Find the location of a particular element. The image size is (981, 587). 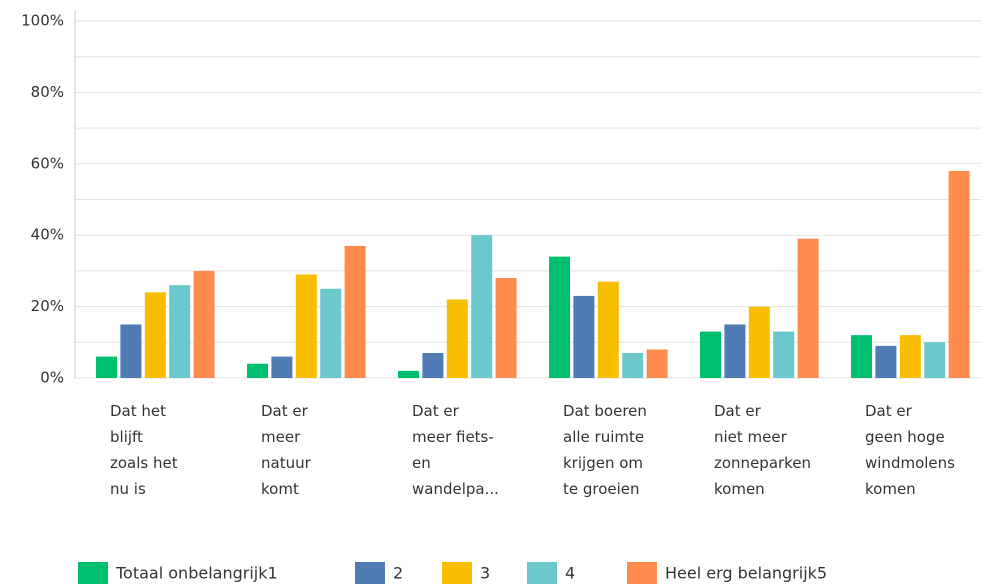

x-tick-label-line: blijft is located at coordinates (126, 437).